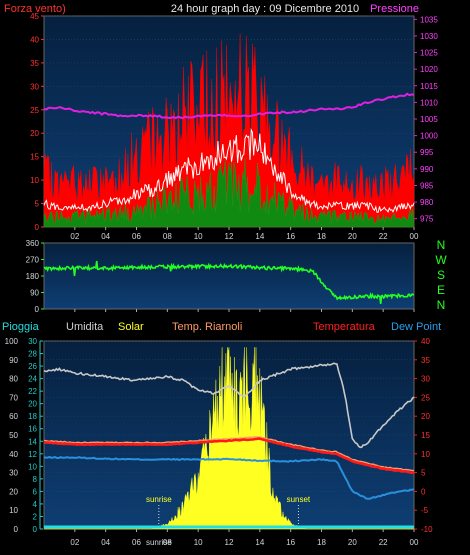 The width and height of the screenshot is (470, 555). Describe the element at coordinates (429, 53) in the screenshot. I see `pressure-y-tick-label: 1025` at that location.